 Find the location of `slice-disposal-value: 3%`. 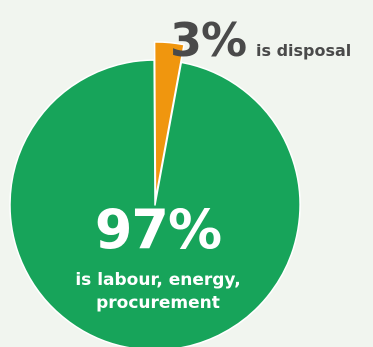

slice-disposal-value: 3% is located at coordinates (208, 40).